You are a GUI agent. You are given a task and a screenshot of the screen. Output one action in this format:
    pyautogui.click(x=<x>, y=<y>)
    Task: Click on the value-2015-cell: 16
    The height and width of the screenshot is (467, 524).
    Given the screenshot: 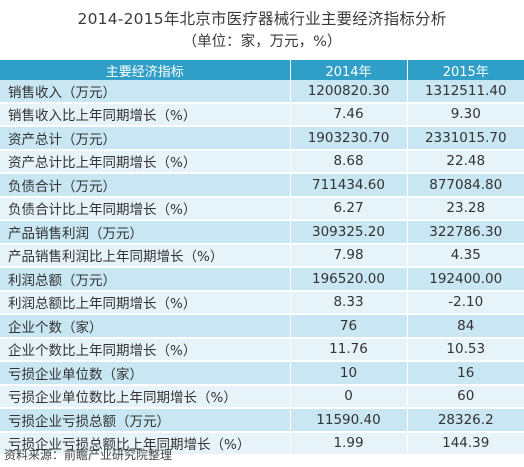 What is the action you would take?
    pyautogui.click(x=465, y=373)
    